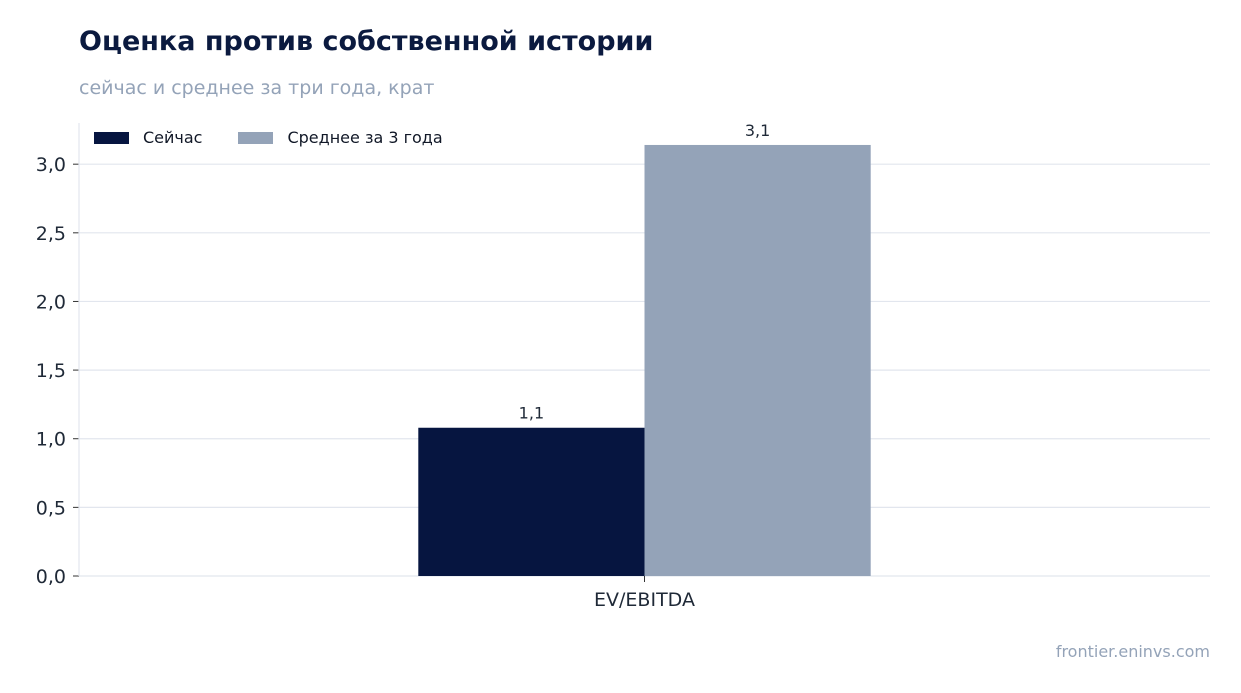 The width and height of the screenshot is (1241, 693). What do you see at coordinates (51, 234) in the screenshot?
I see `y-tick-label: 2,5` at bounding box center [51, 234].